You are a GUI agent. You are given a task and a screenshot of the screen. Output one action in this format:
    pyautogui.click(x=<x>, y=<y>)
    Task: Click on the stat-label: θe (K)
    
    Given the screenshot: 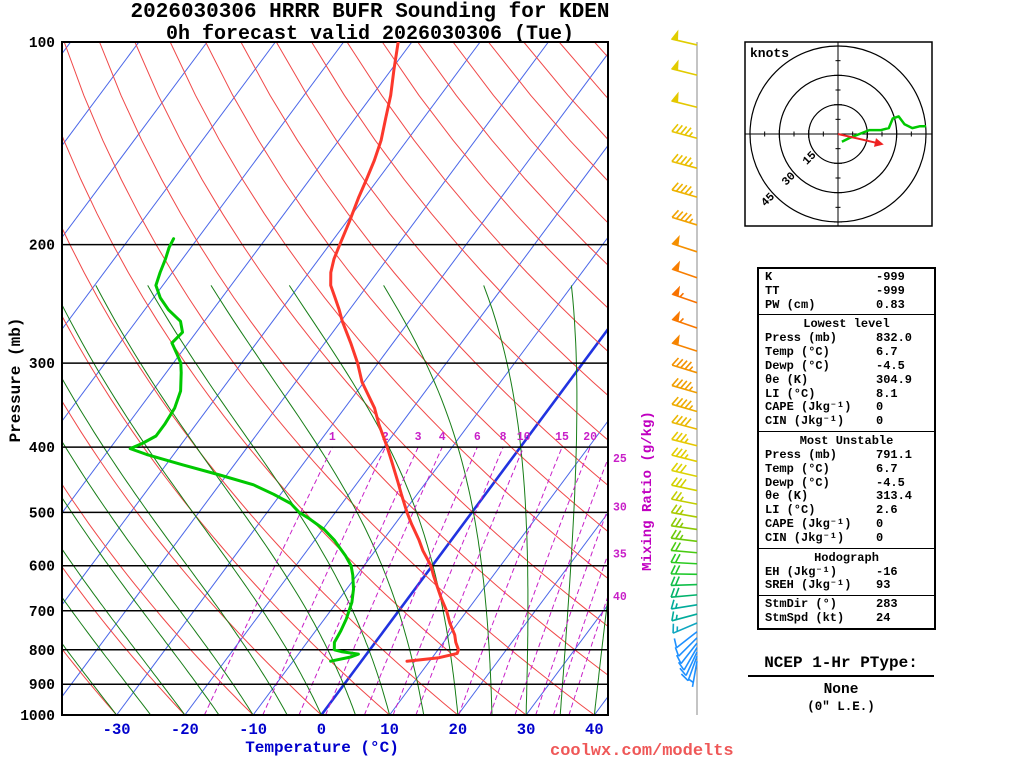 What is the action you would take?
    pyautogui.click(x=787, y=379)
    